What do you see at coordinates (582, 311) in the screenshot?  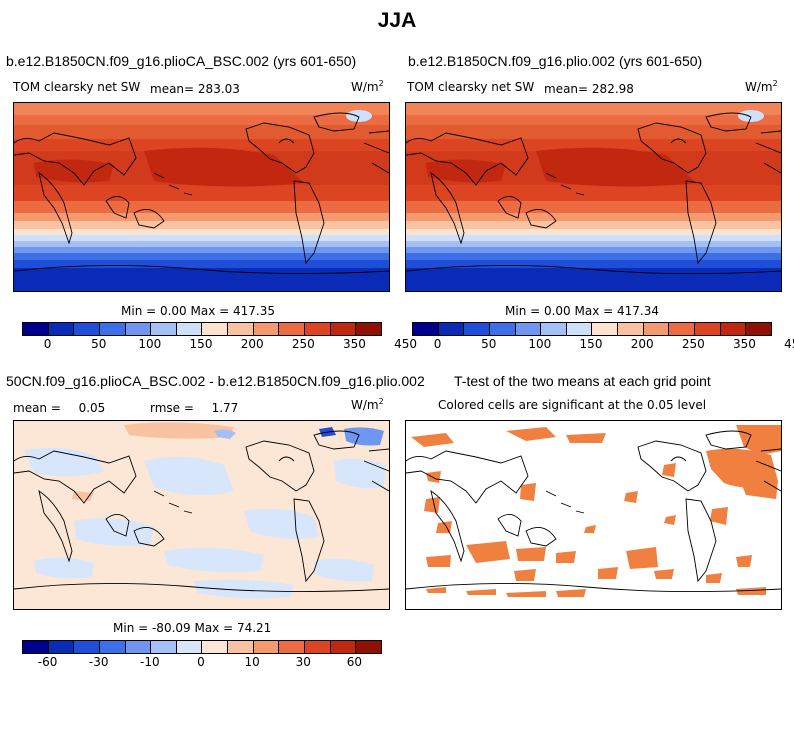 I see `panel2-stats: Min = 0.00 Max = 417.34` at bounding box center [582, 311].